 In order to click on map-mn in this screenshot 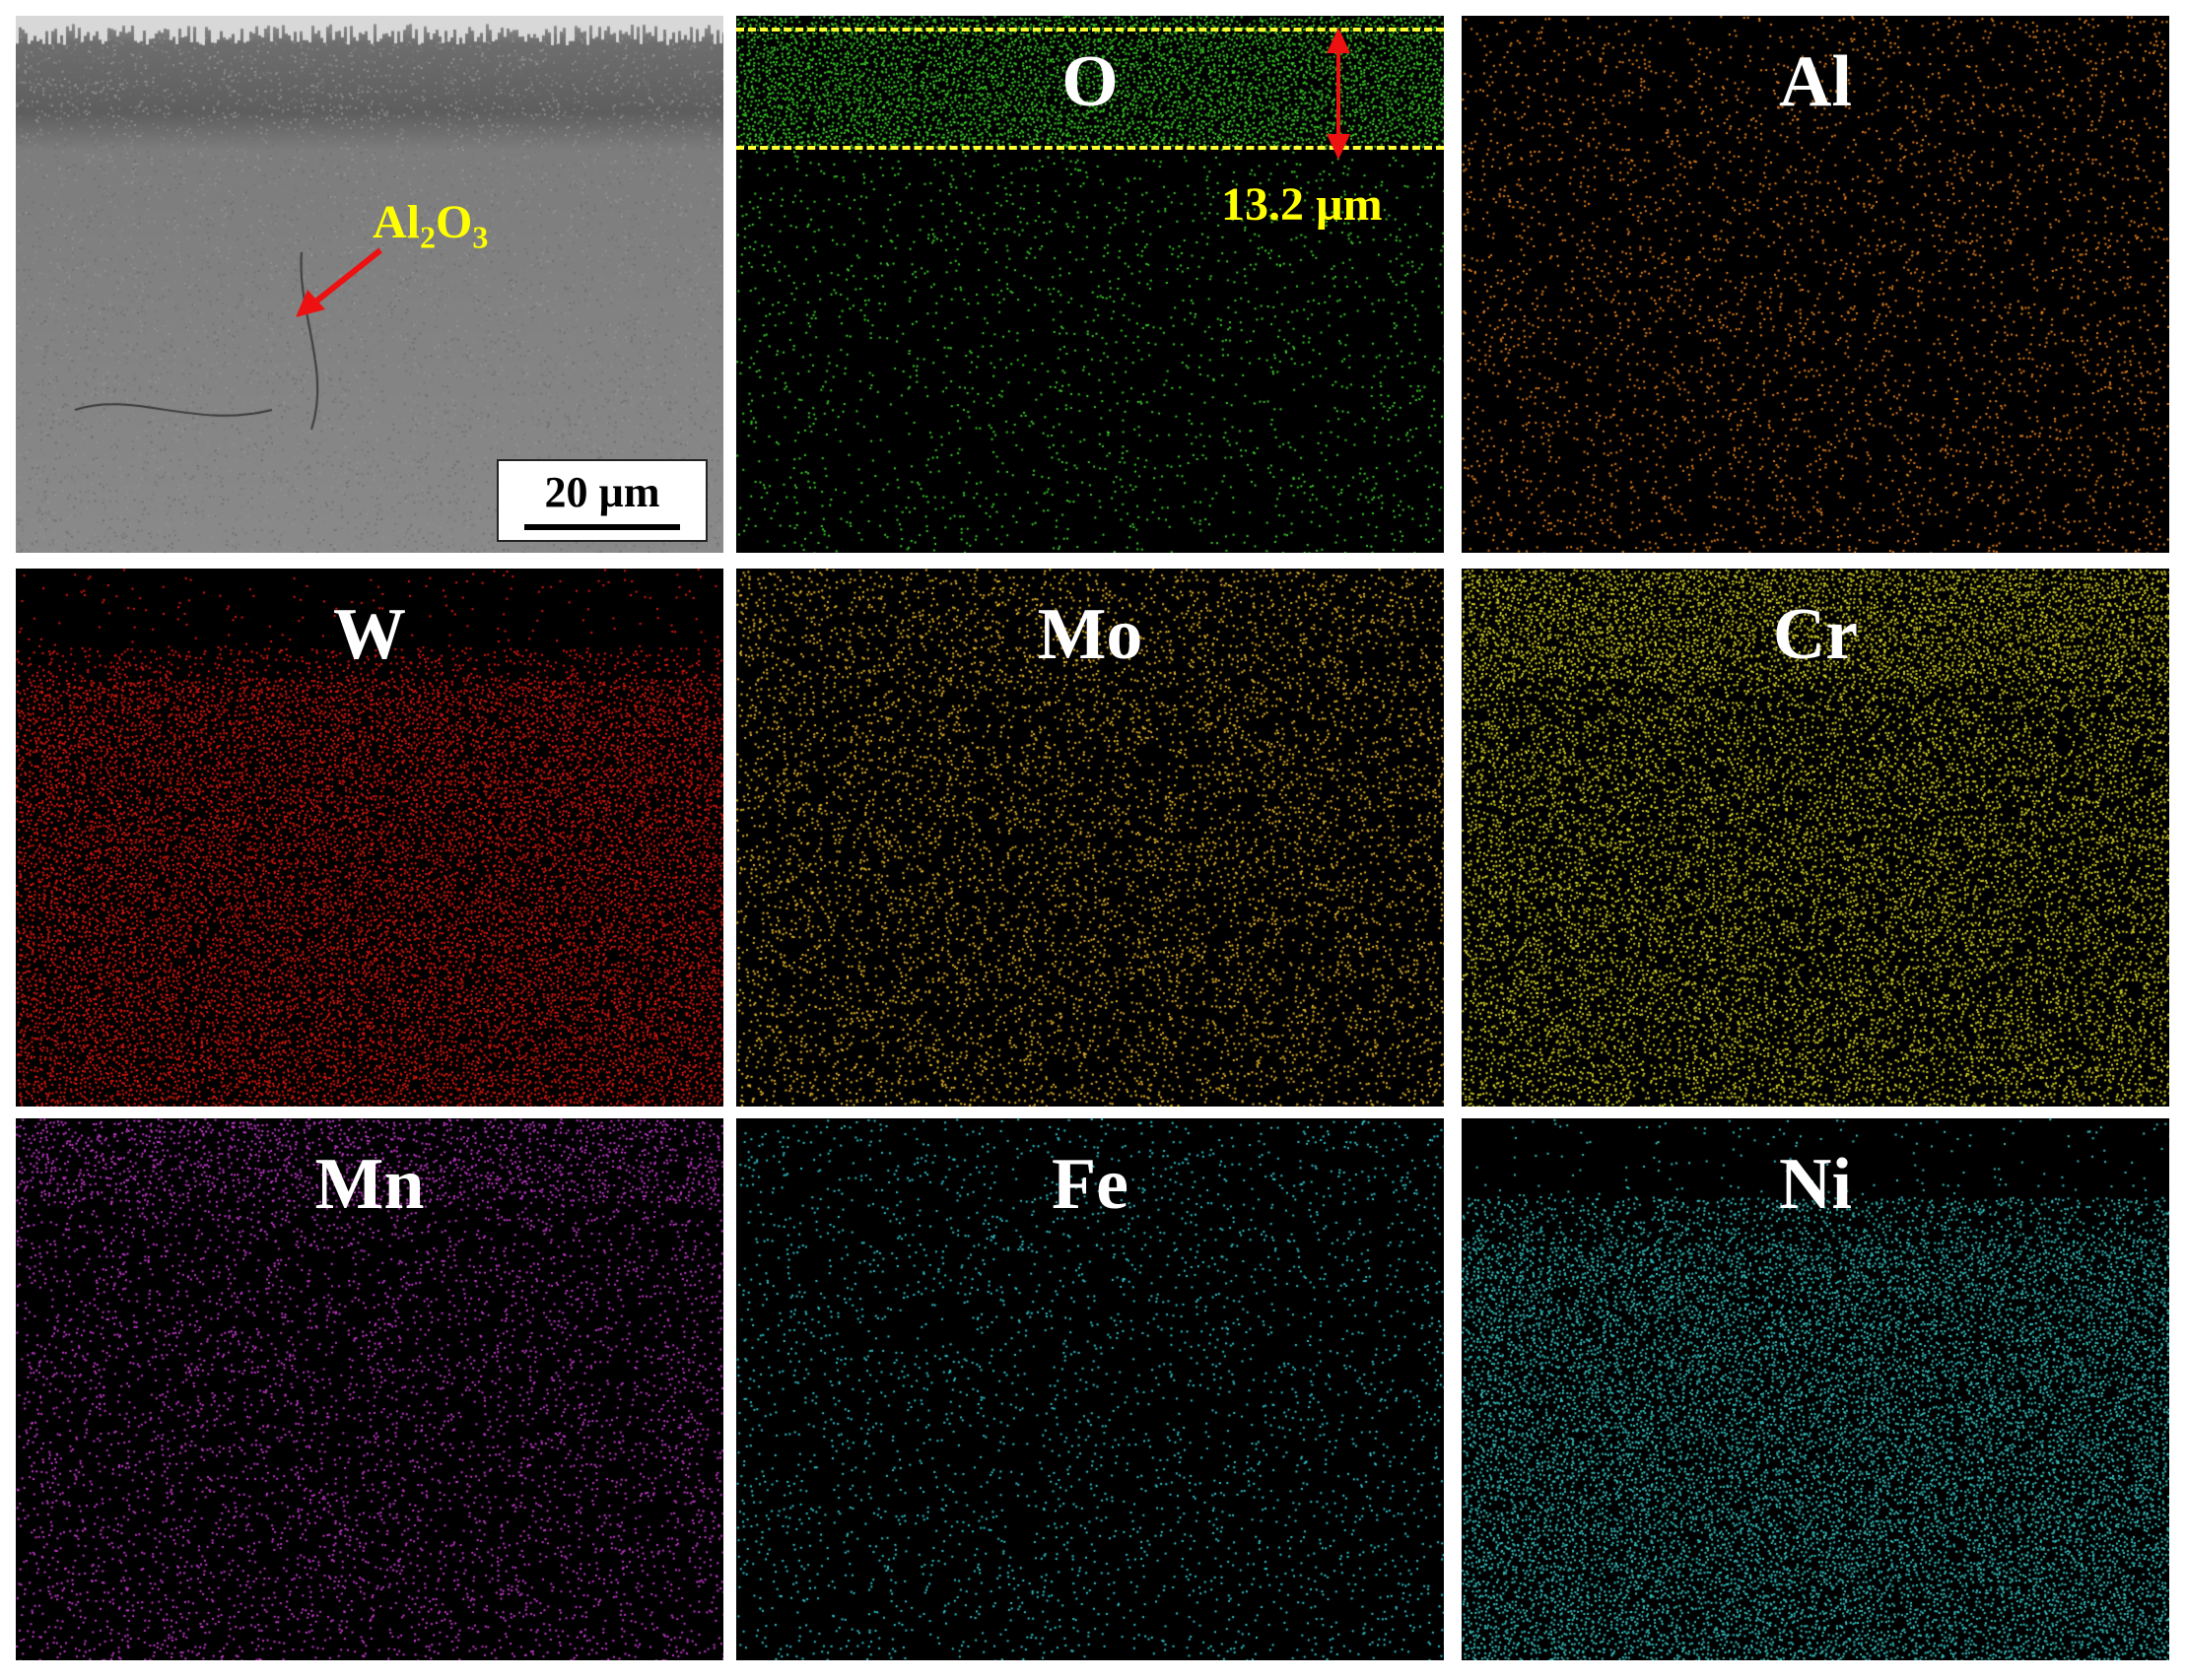, I will do `click(369, 1389)`.